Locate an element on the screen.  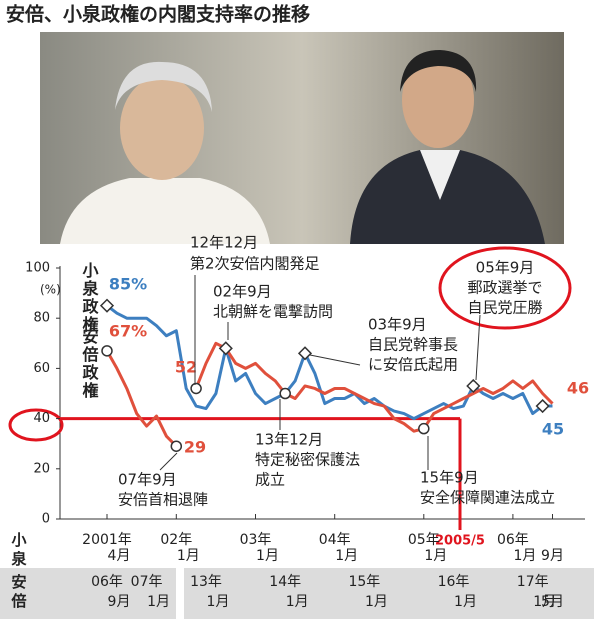
y-tick-label: 20 is located at coordinates (41, 468).